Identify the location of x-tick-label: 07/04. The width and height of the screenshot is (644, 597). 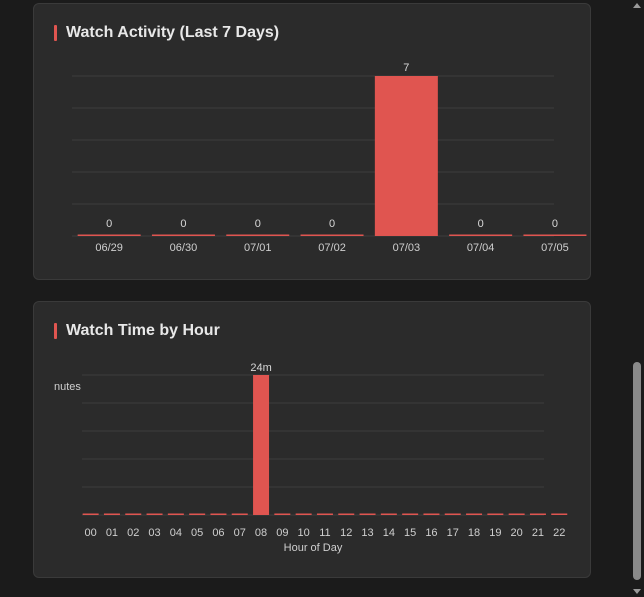
(481, 248).